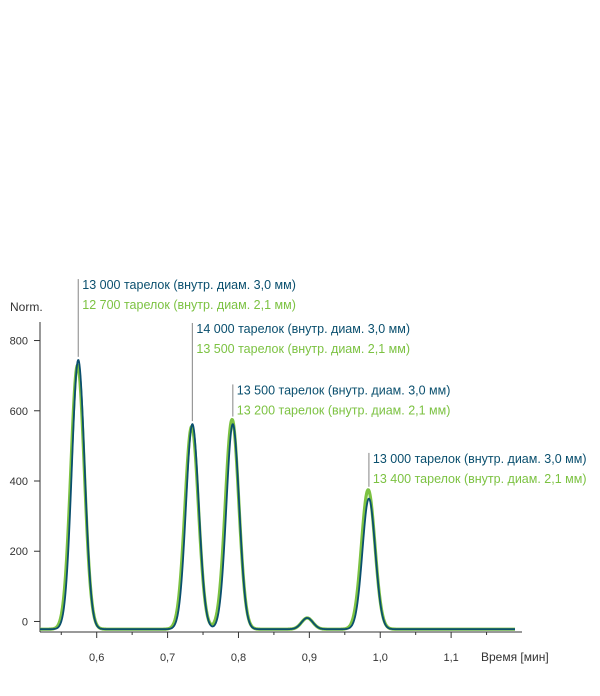 This screenshot has width=600, height=696. What do you see at coordinates (238, 658) in the screenshot?
I see `x-tick-label: 0,8` at bounding box center [238, 658].